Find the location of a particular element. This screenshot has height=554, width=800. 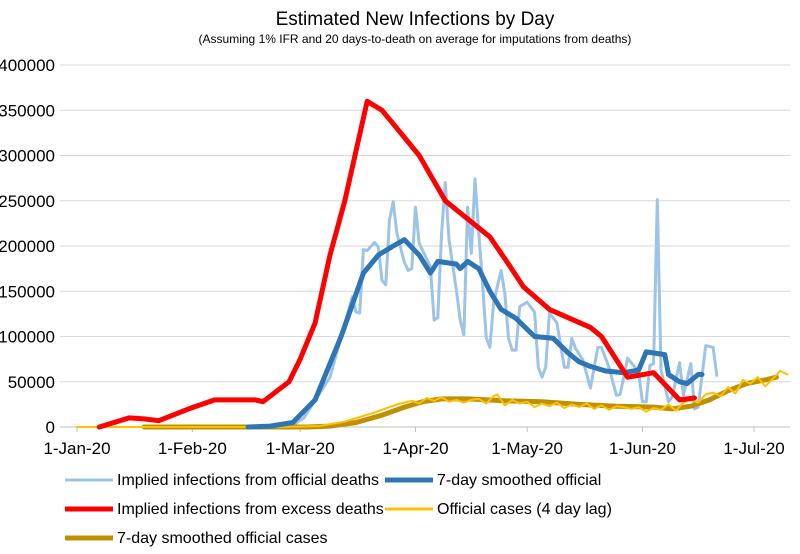

y-tick-label: 0 is located at coordinates (50, 427).